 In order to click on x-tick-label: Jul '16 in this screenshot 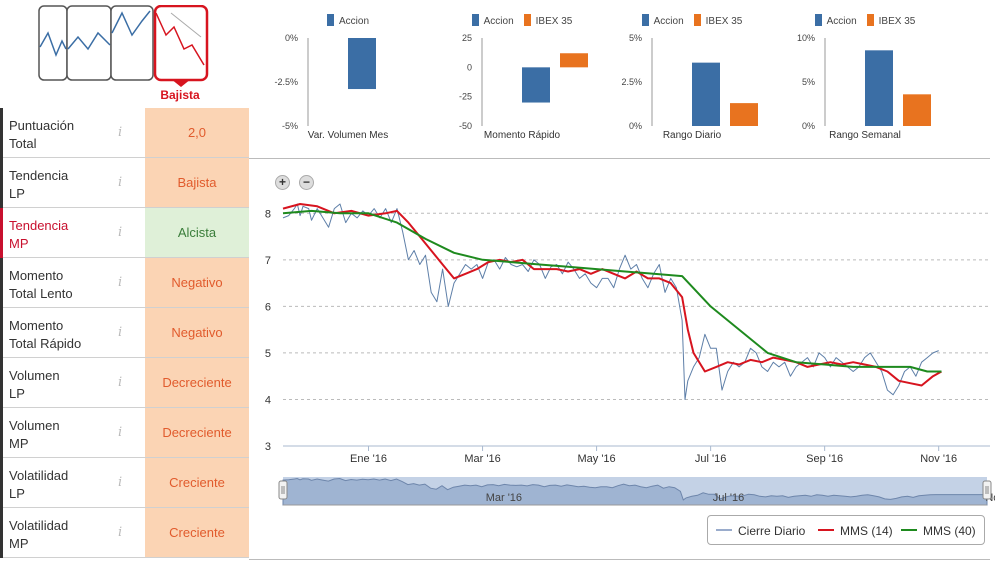, I will do `click(710, 459)`.